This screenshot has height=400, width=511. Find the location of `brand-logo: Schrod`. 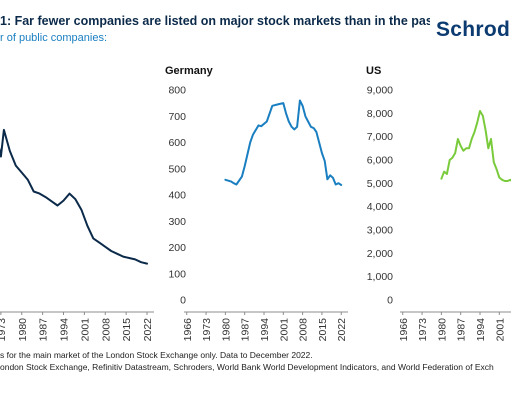

brand-logo: Schrod is located at coordinates (473, 29).